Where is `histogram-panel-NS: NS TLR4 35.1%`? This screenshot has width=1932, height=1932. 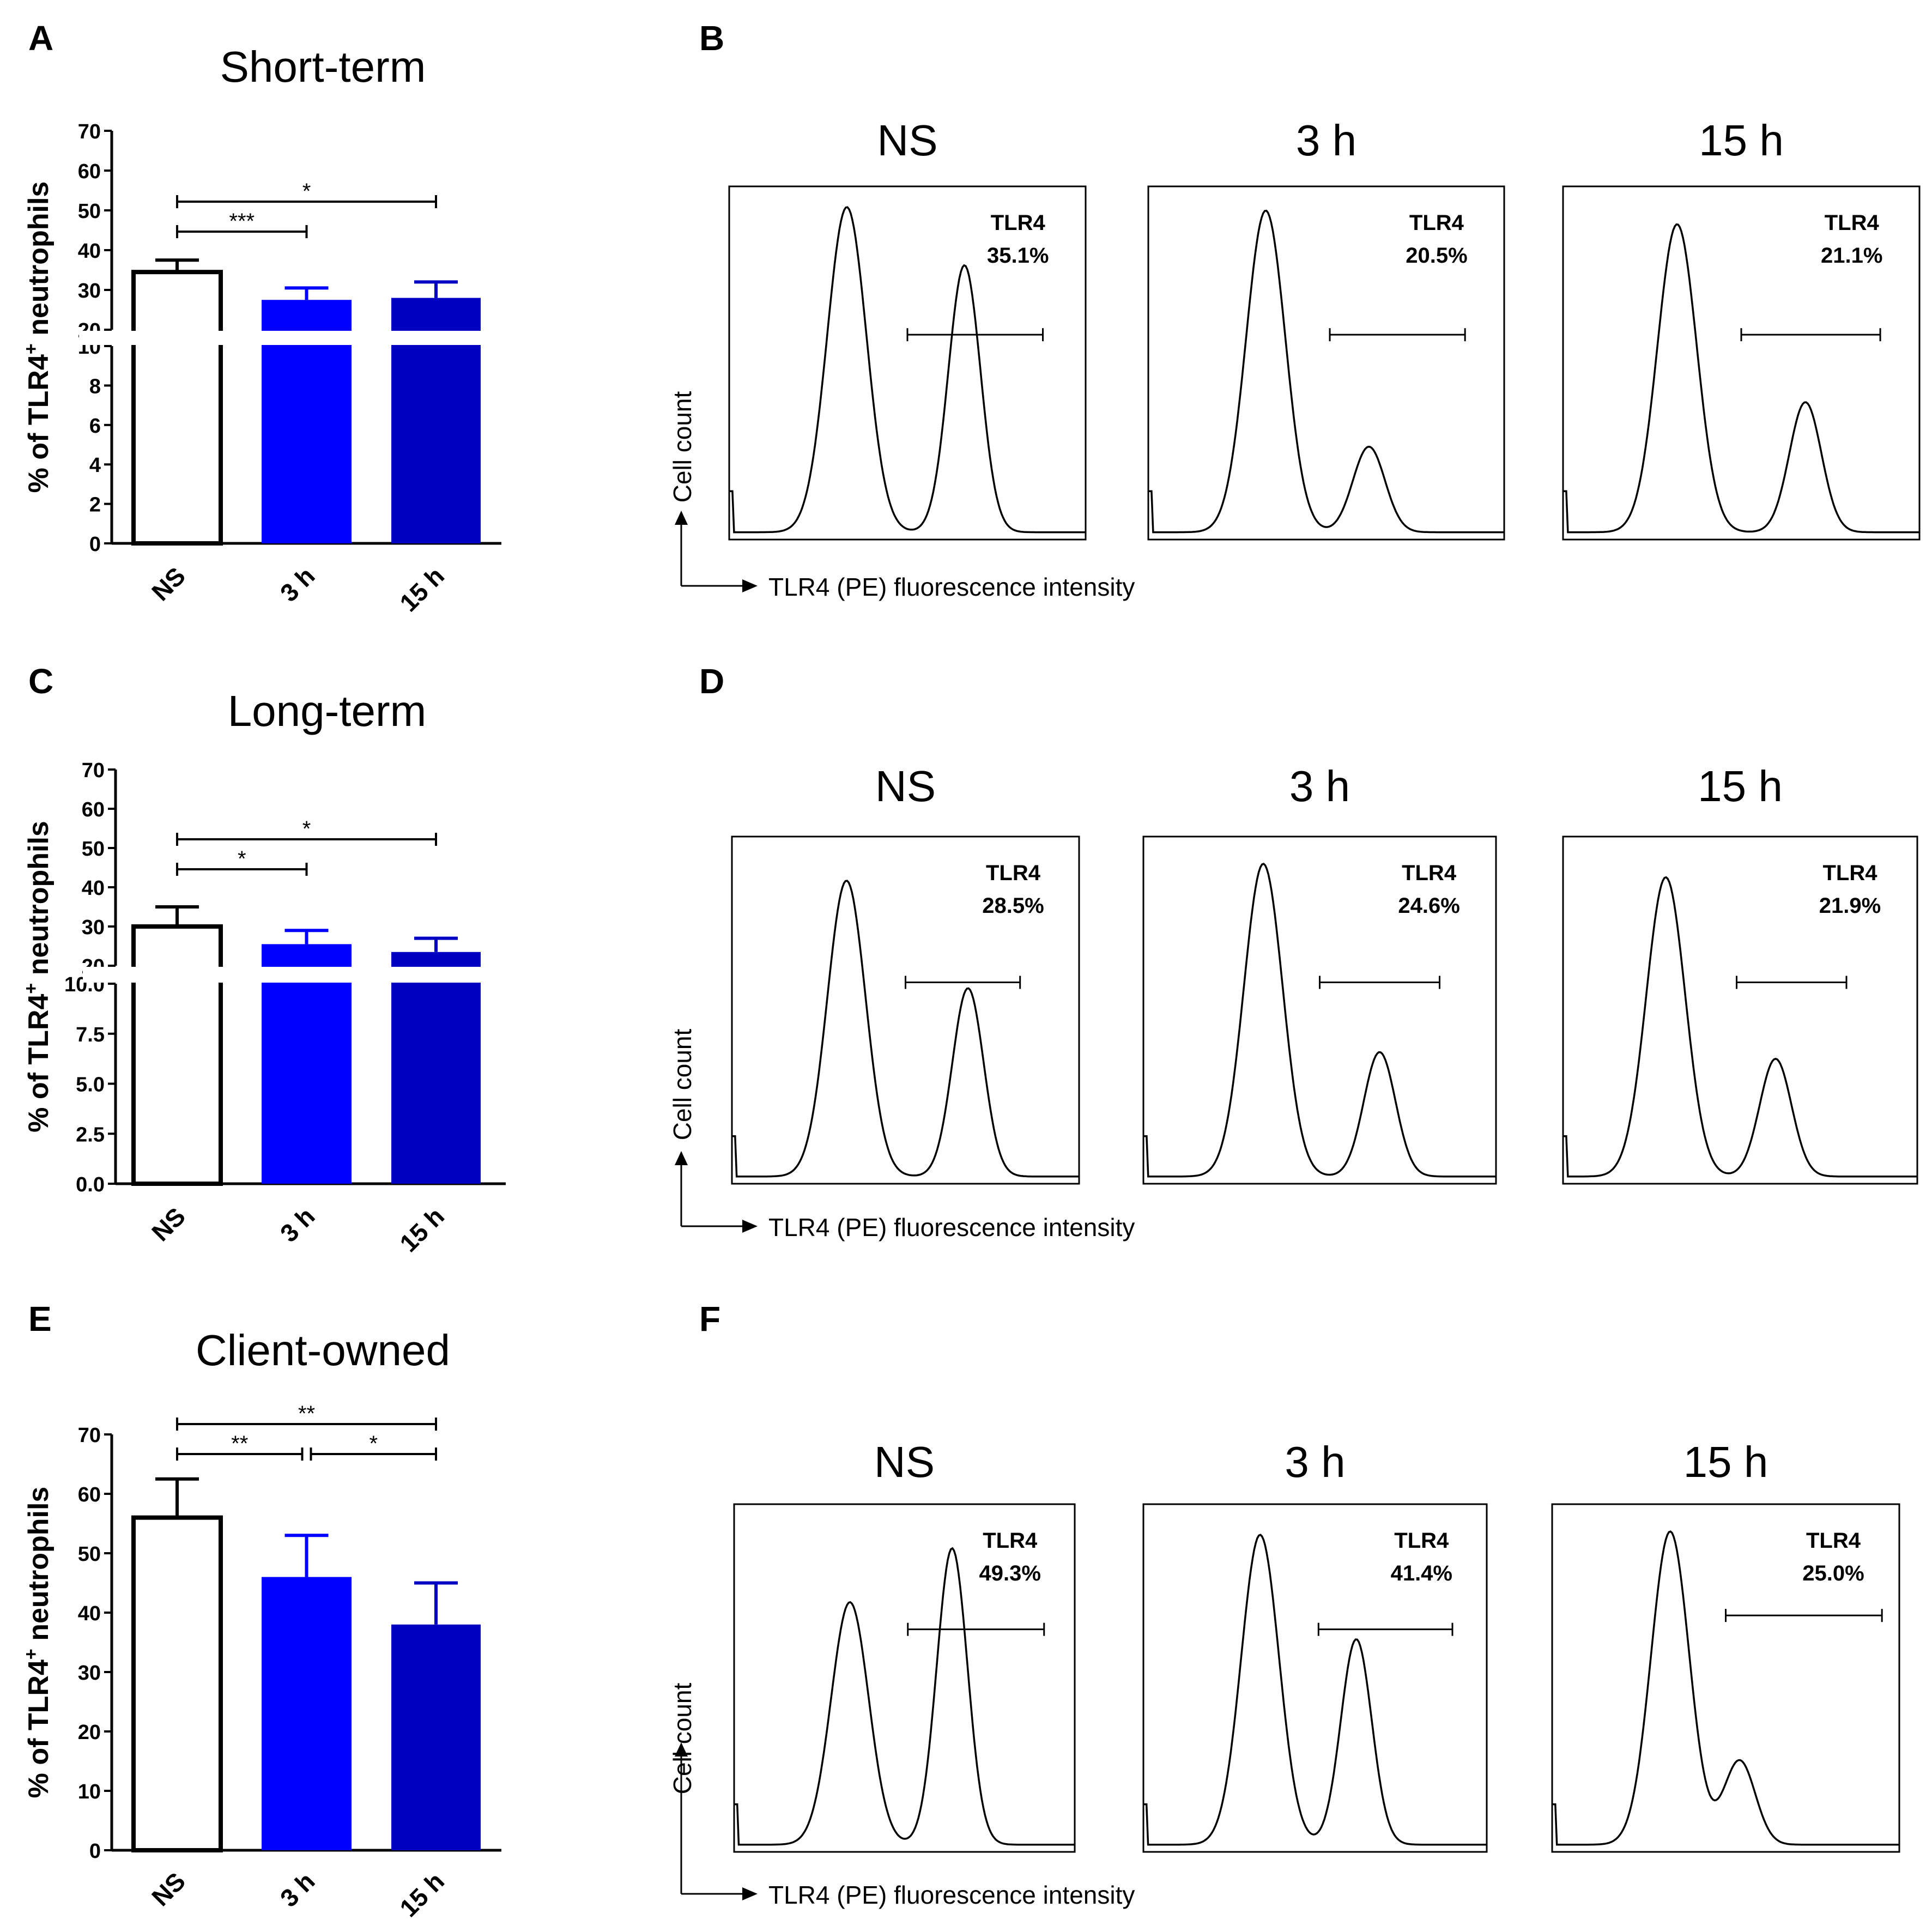 histogram-panel-NS: NS TLR4 35.1% is located at coordinates (907, 328).